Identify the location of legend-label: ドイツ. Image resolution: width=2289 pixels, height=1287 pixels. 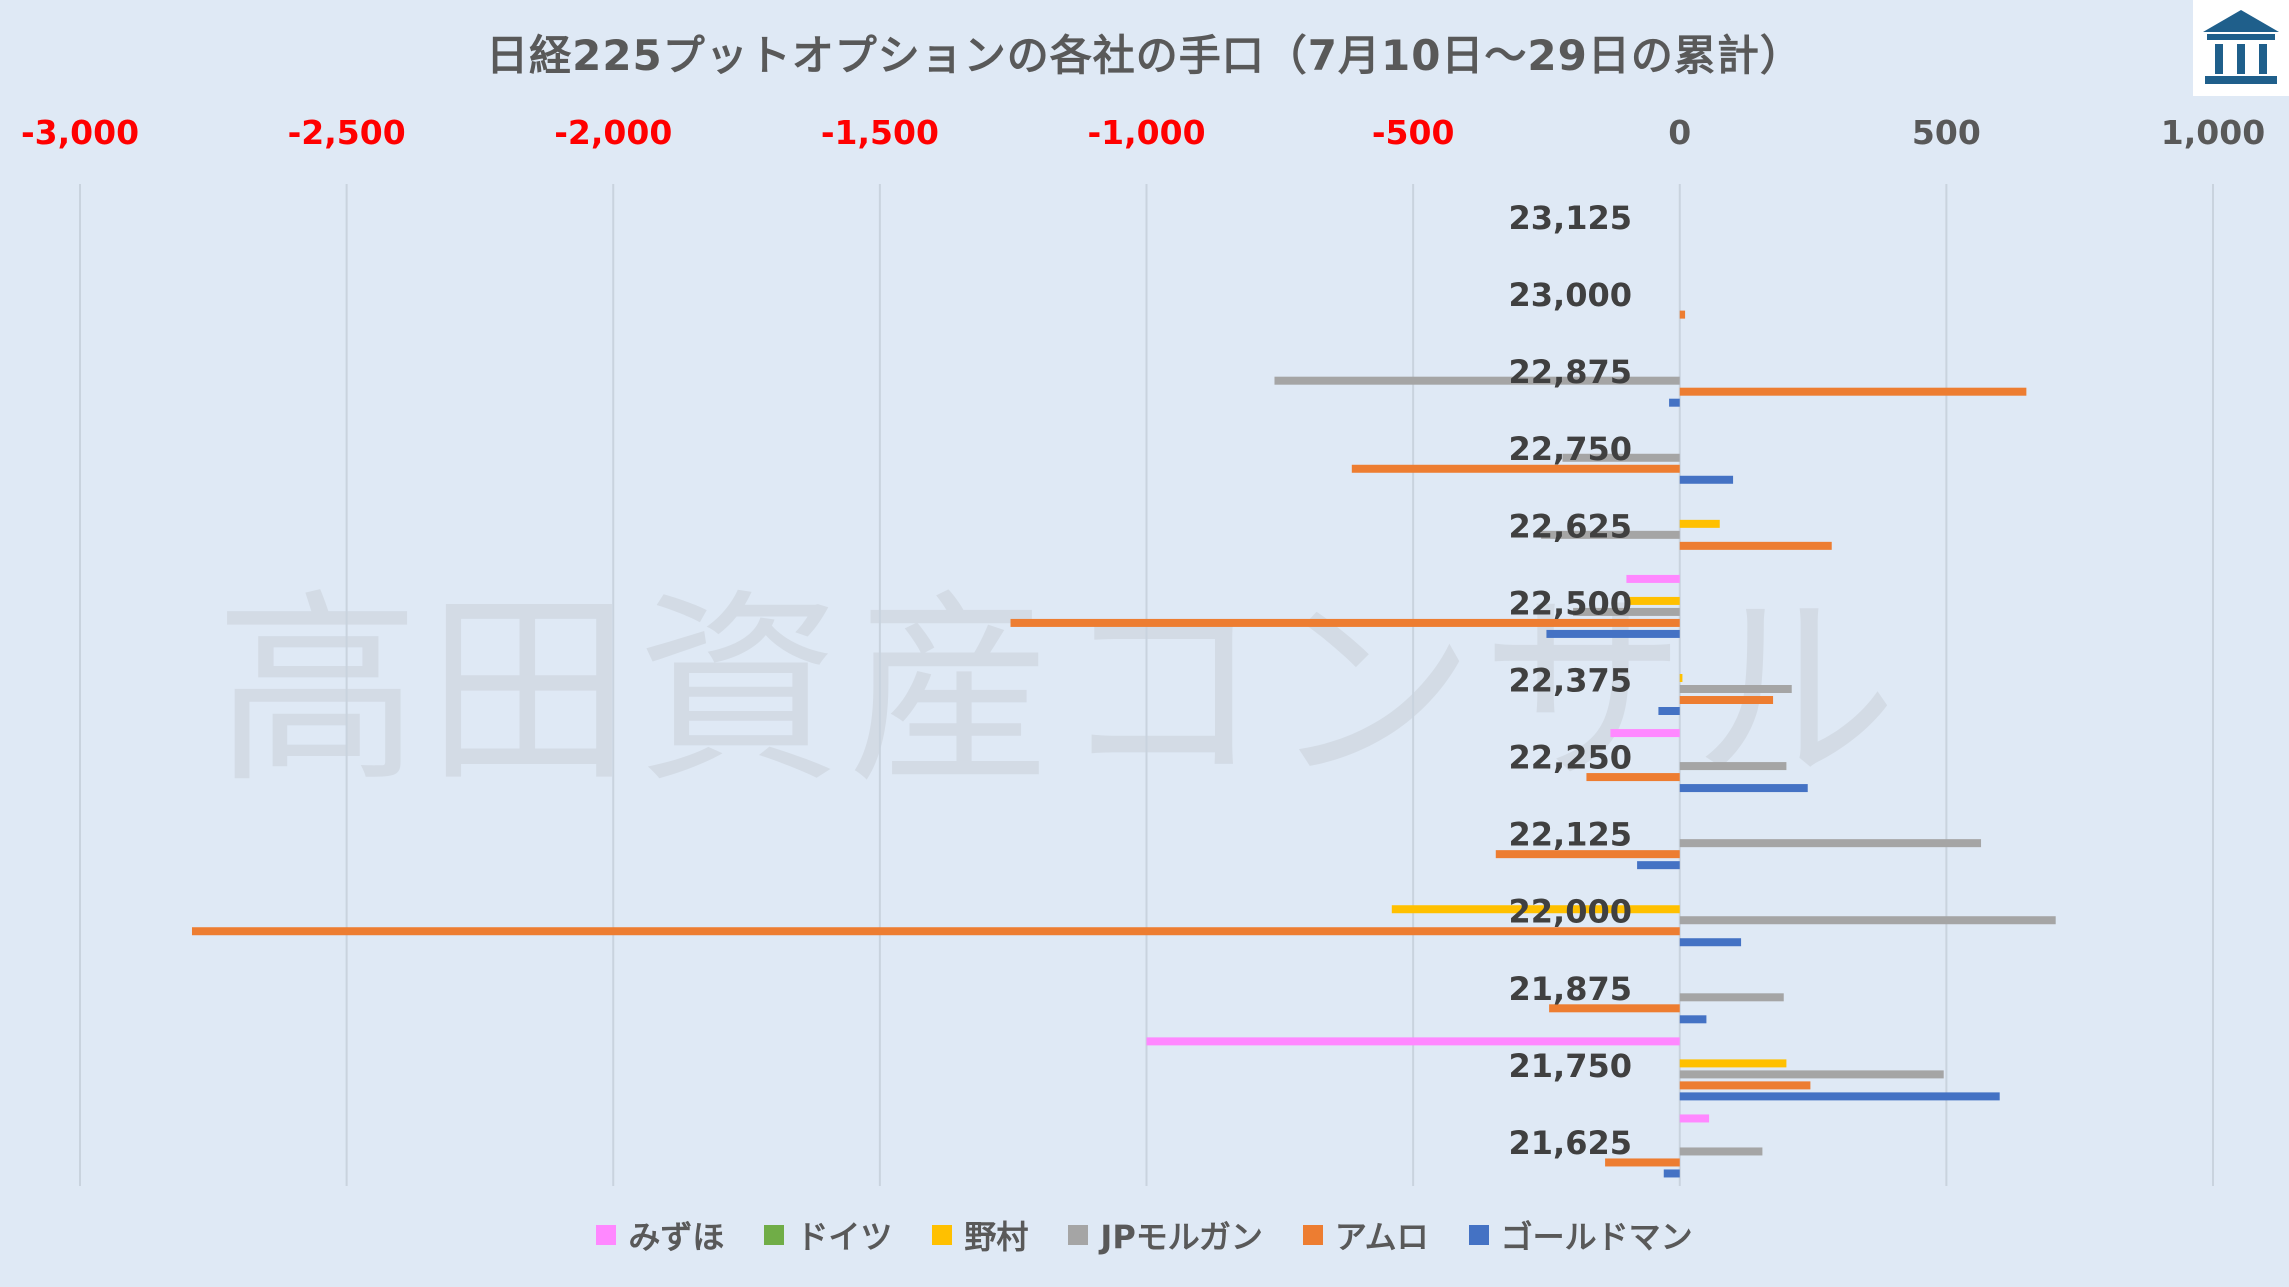
(844, 1237).